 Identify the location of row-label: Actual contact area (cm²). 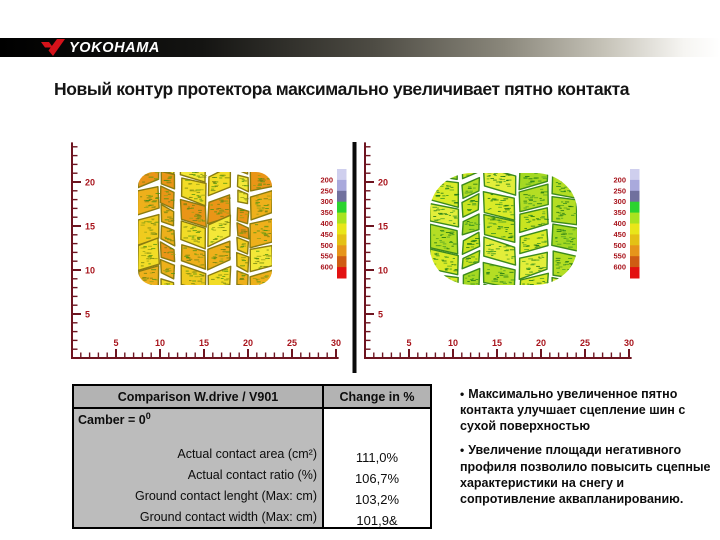
(198, 453).